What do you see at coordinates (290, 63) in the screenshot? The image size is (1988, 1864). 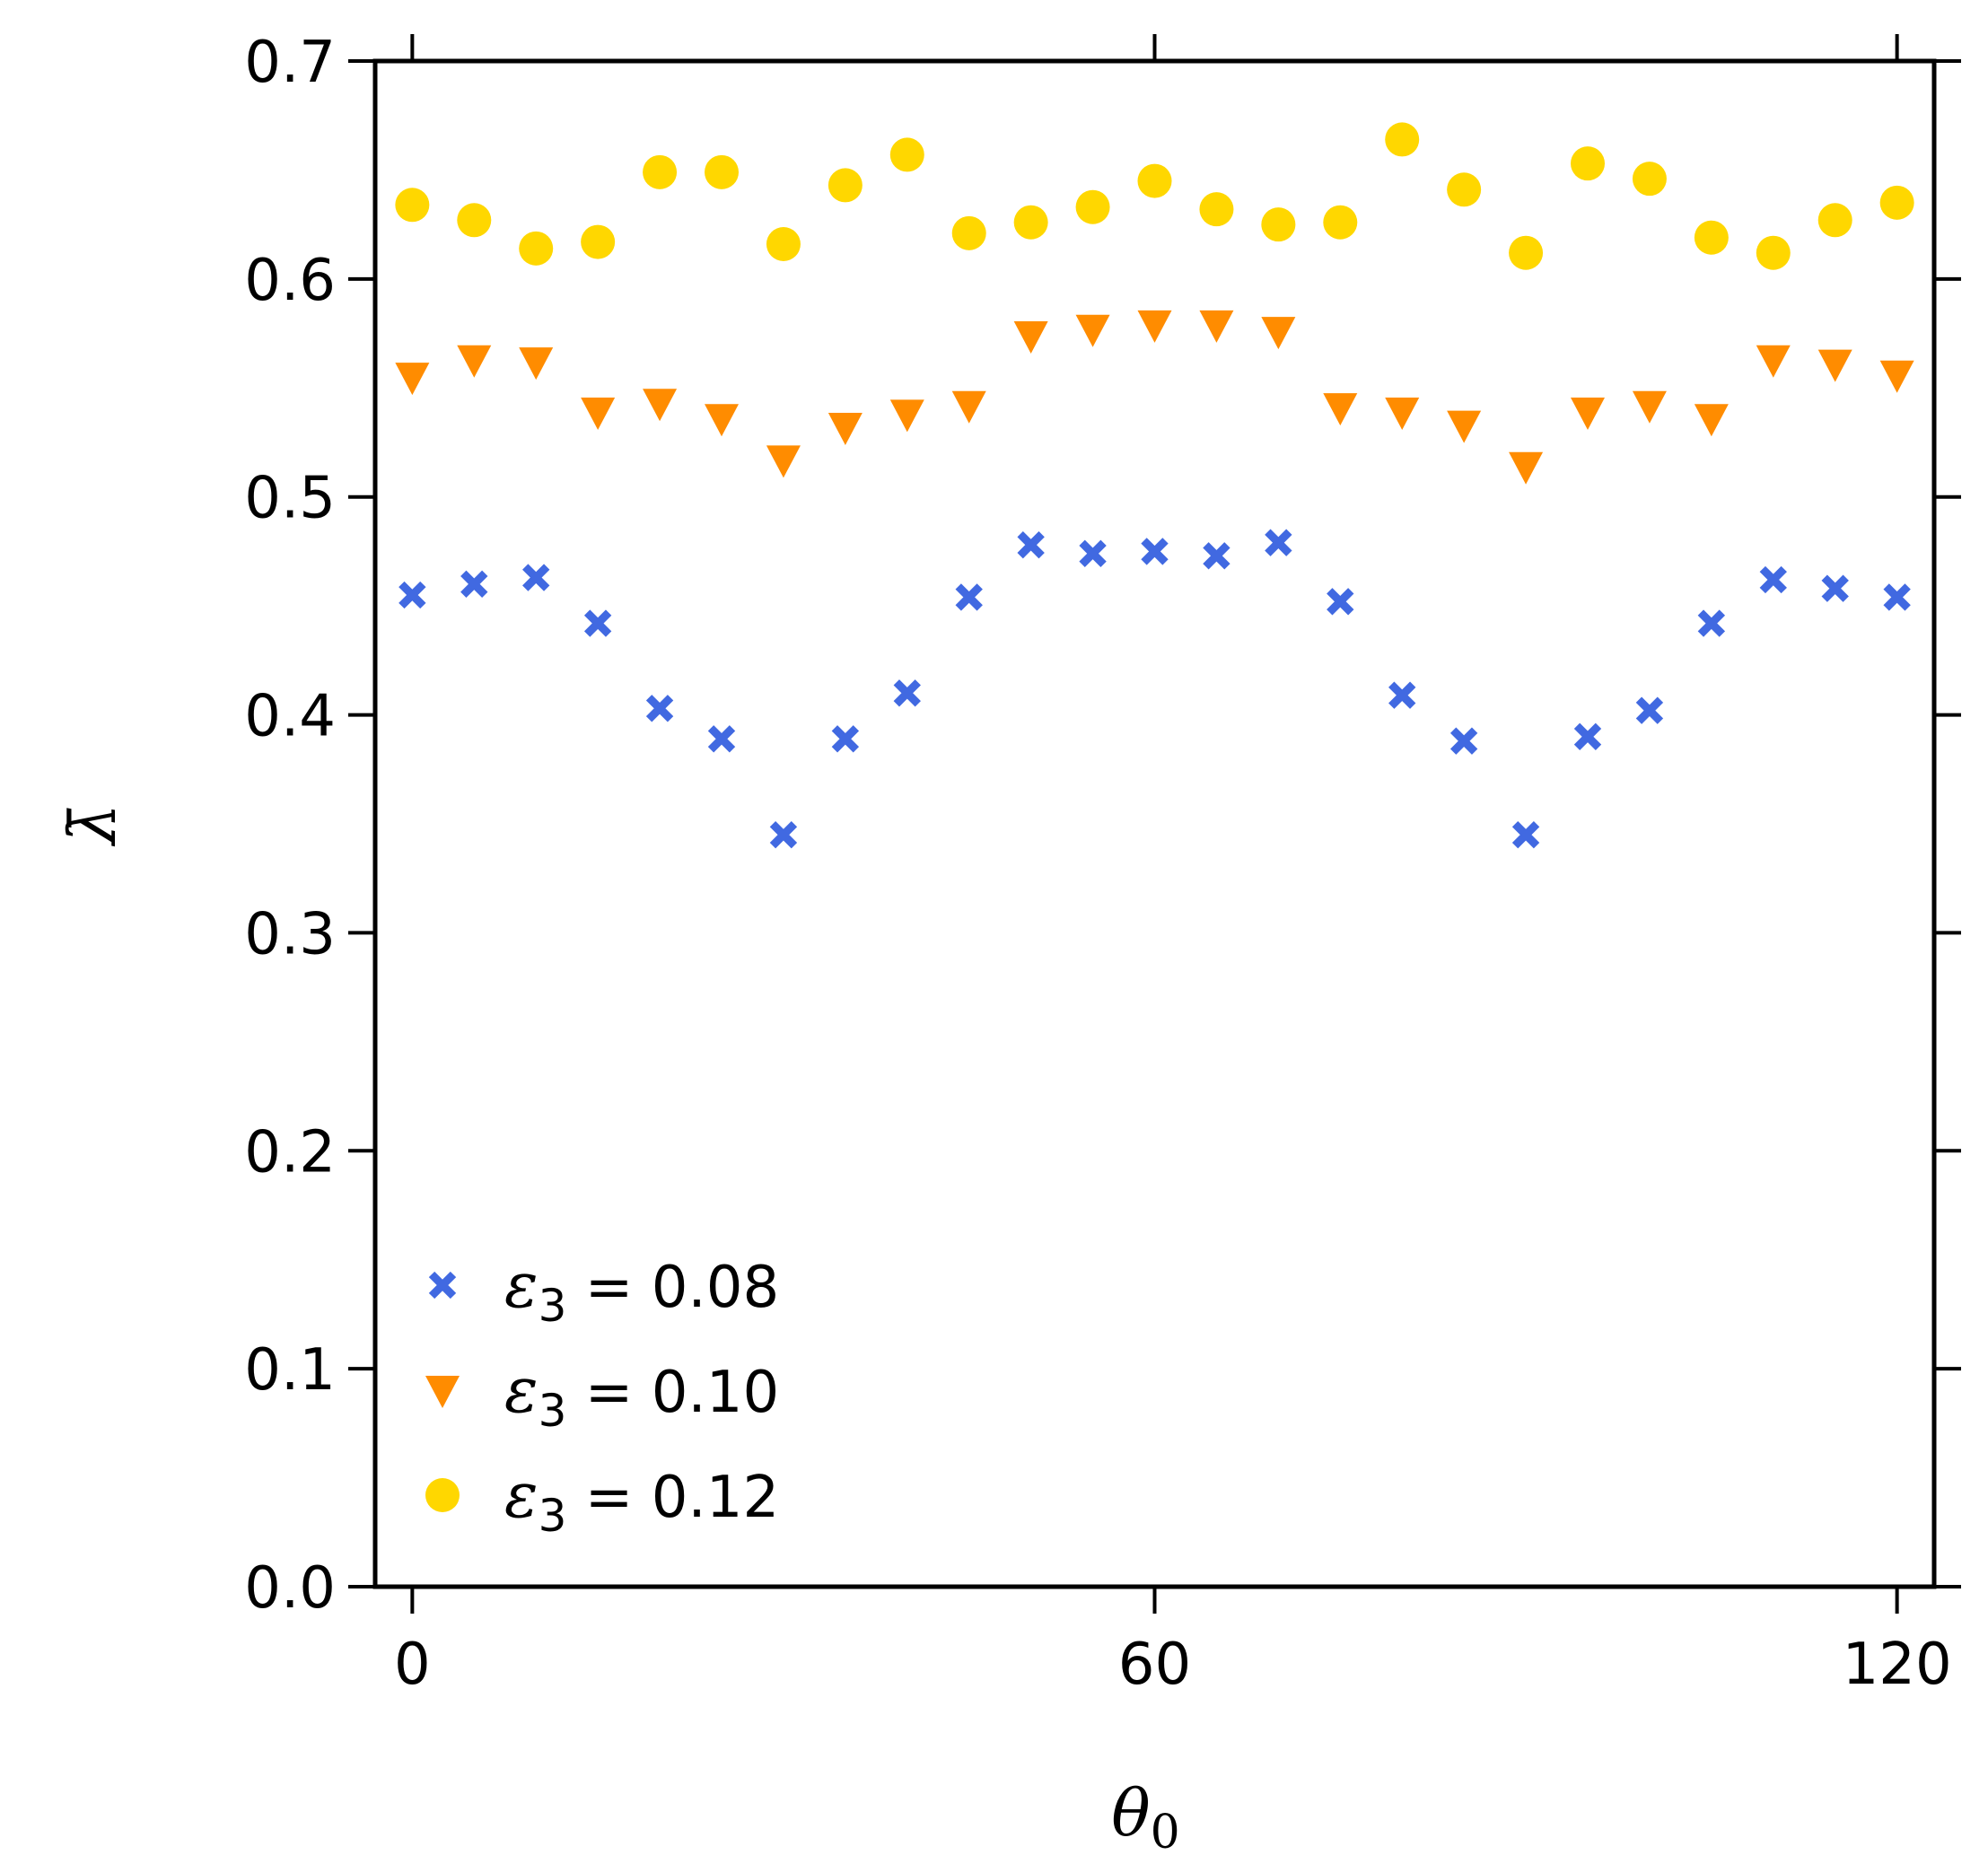 I see `y-tick-label: 0.7` at bounding box center [290, 63].